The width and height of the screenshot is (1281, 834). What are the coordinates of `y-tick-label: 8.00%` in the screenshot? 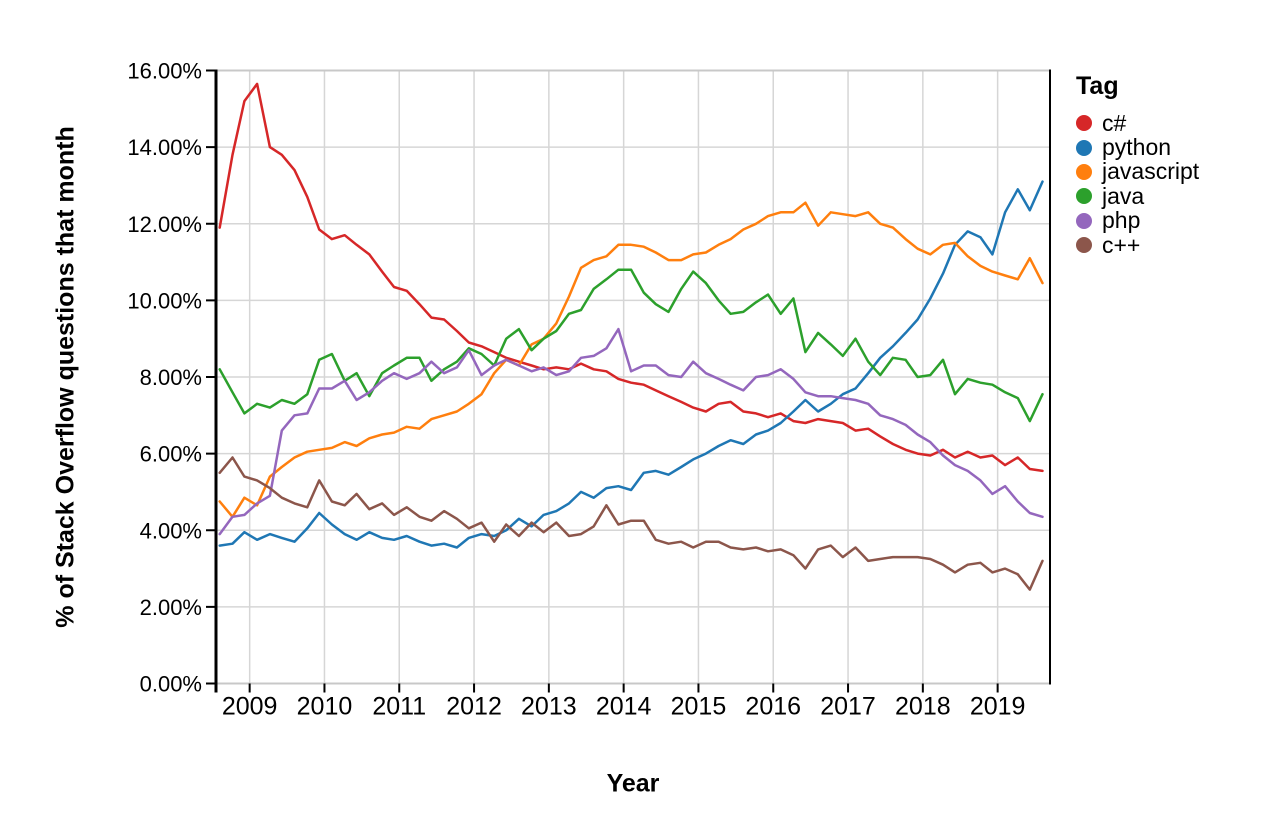 It's located at (171, 377).